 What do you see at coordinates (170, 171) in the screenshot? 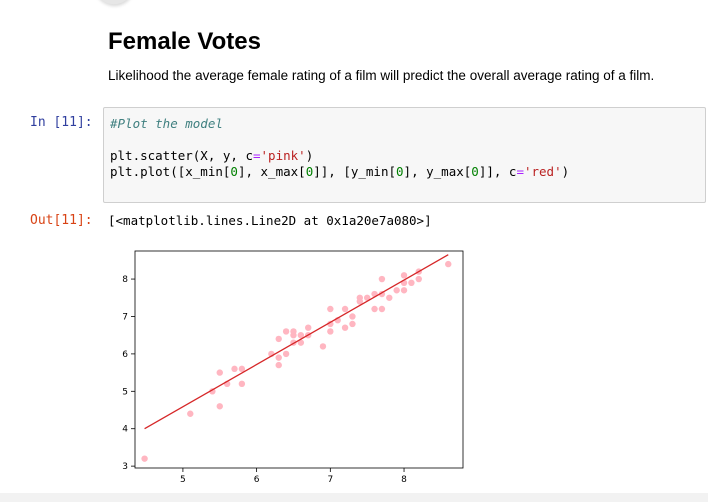
I see `code-token: plt.plot([x_min[` at bounding box center [170, 171].